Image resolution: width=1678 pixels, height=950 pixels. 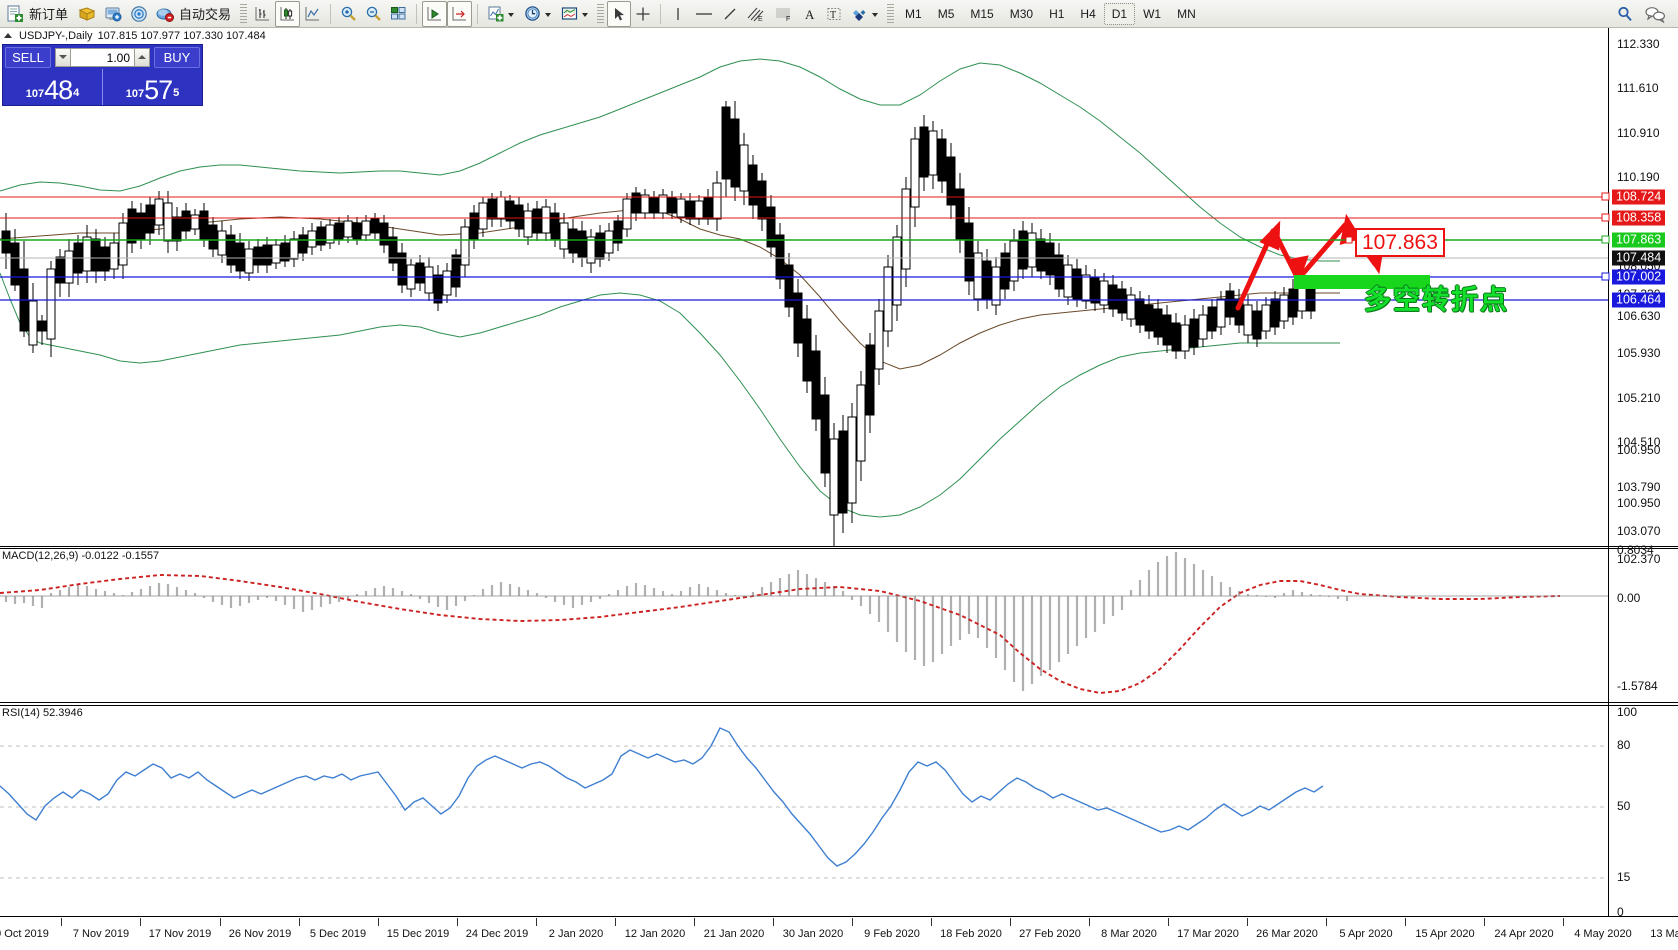 What do you see at coordinates (643, 14) in the screenshot?
I see `crosshair-tool` at bounding box center [643, 14].